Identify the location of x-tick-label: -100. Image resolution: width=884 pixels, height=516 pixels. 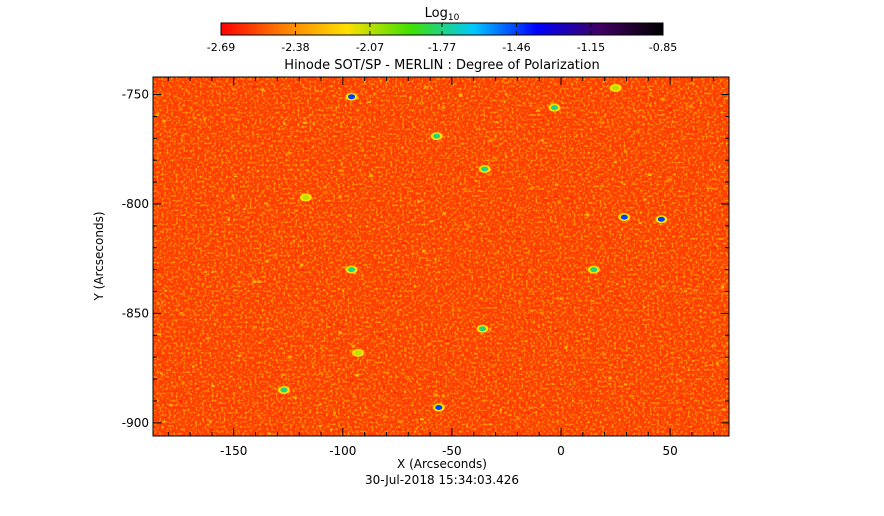
(342, 451).